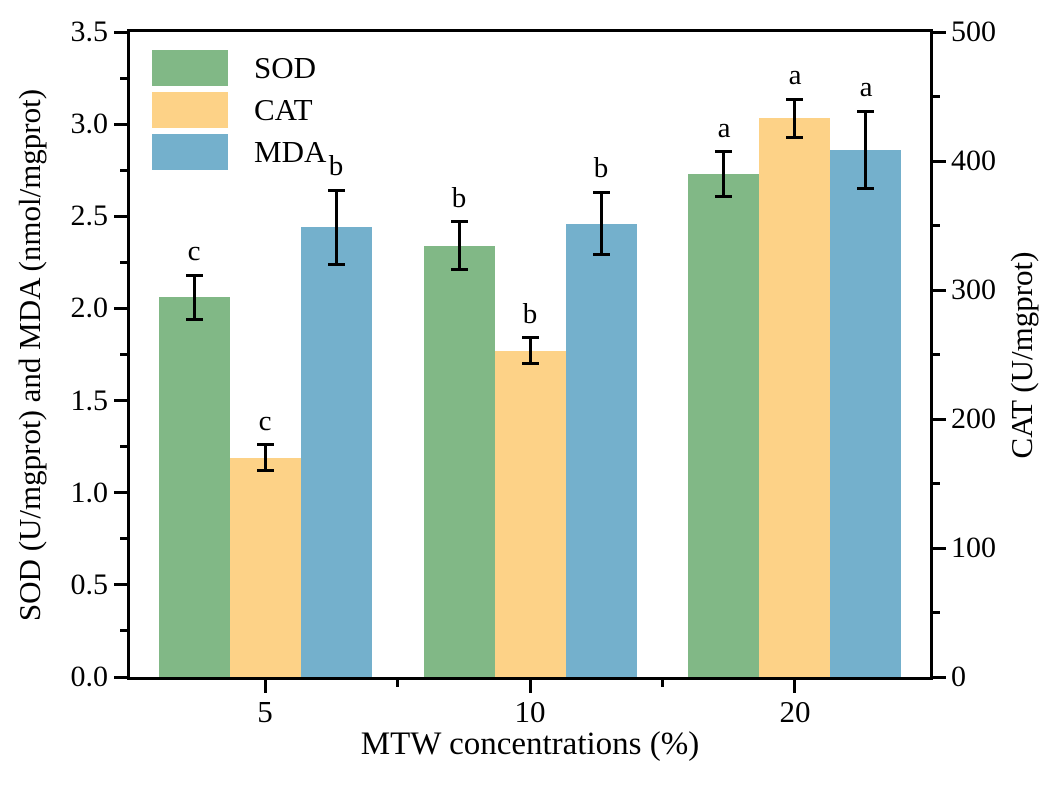 Image resolution: width=1060 pixels, height=798 pixels. Describe the element at coordinates (283, 109) in the screenshot. I see `legend-label-cat: CAT` at that location.